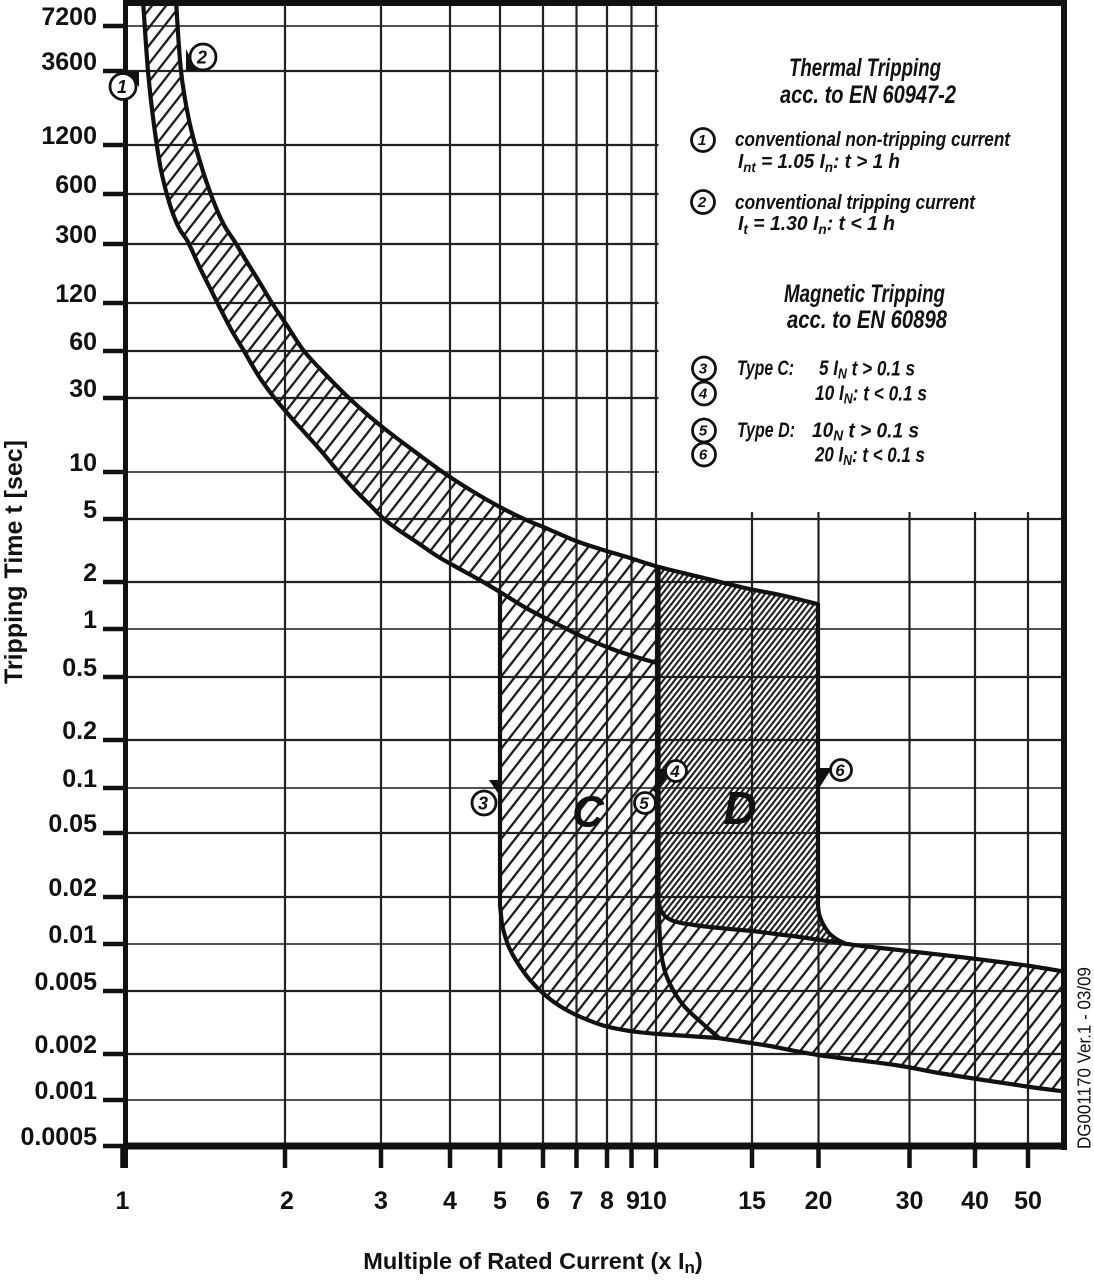 Image resolution: width=1094 pixels, height=1285 pixels. Describe the element at coordinates (72, 935) in the screenshot. I see `svg-text: 0.01` at that location.